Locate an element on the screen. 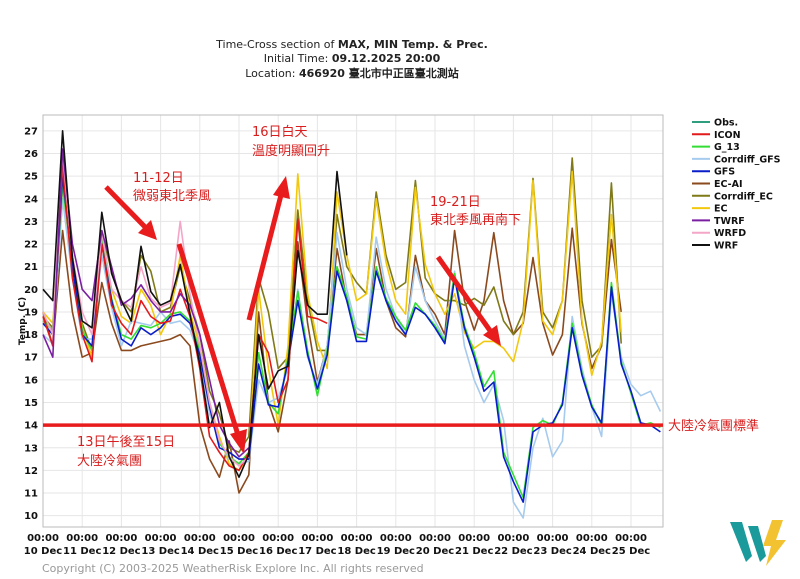 The height and width of the screenshot is (579, 800). y-tick-label: 15 is located at coordinates (31, 403).